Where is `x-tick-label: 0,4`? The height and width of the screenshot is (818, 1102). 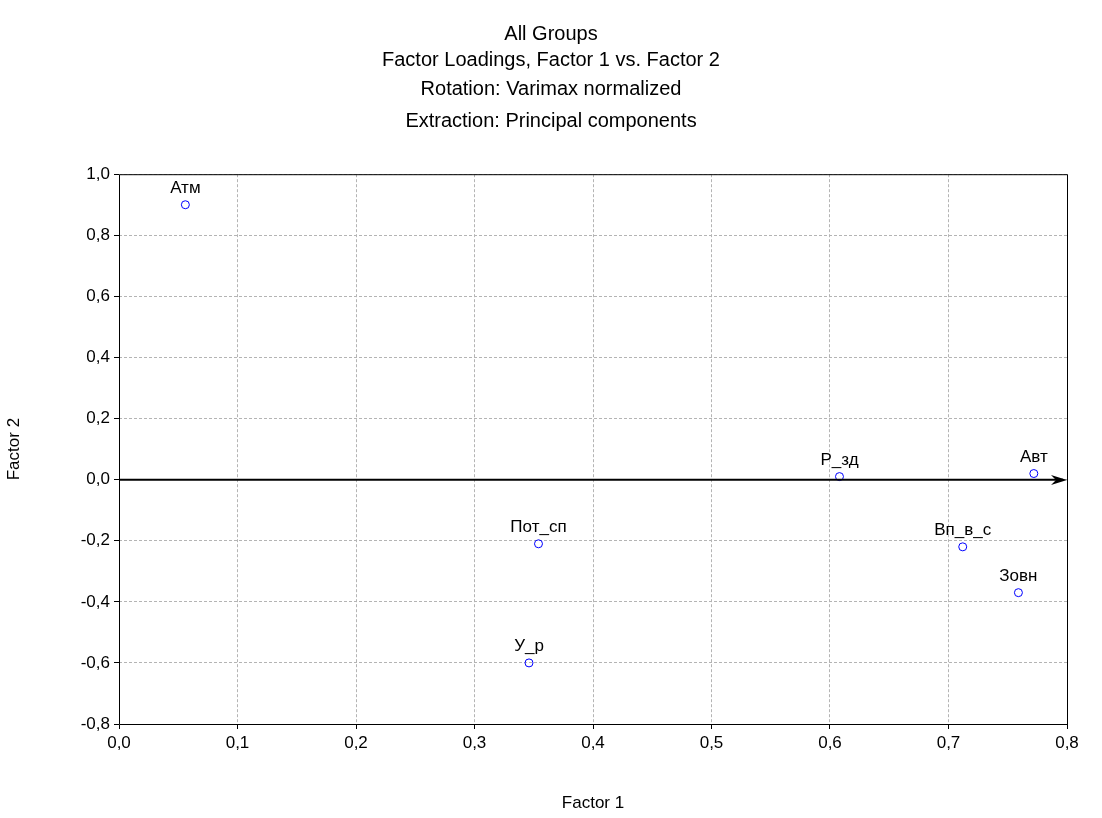 x-tick-label: 0,4 is located at coordinates (593, 742).